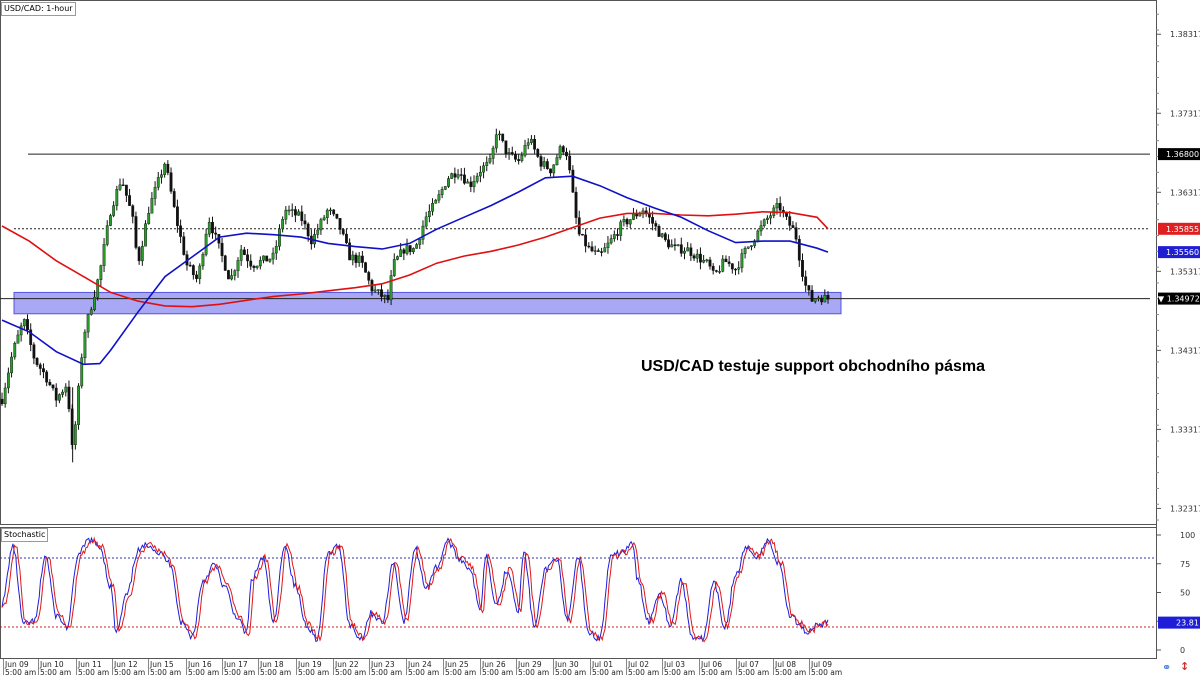  What do you see at coordinates (711, 664) in the screenshot?
I see `x-date-label: Jul 06` at bounding box center [711, 664].